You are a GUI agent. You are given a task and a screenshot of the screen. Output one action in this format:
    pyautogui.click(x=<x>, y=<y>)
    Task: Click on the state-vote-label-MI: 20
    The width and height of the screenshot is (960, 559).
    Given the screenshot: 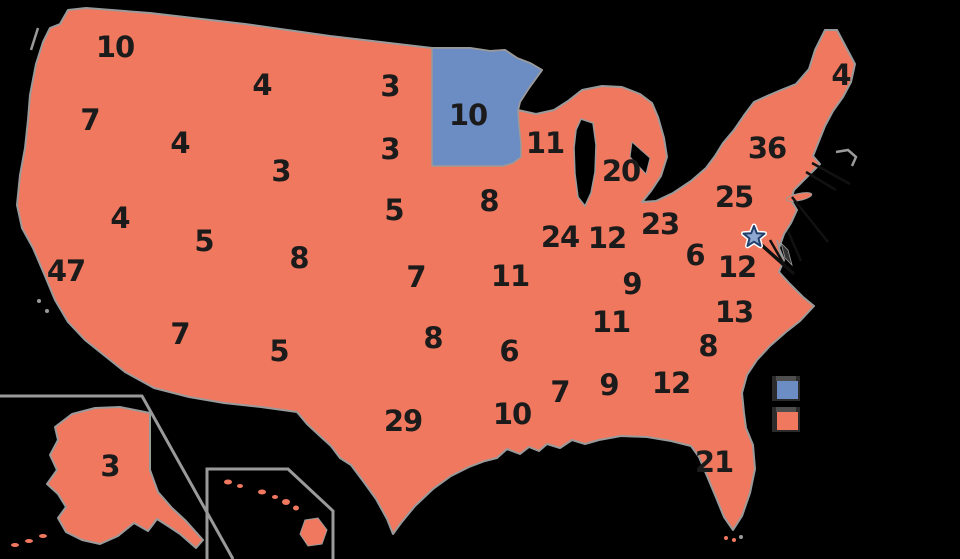 What is the action you would take?
    pyautogui.click(x=621, y=171)
    